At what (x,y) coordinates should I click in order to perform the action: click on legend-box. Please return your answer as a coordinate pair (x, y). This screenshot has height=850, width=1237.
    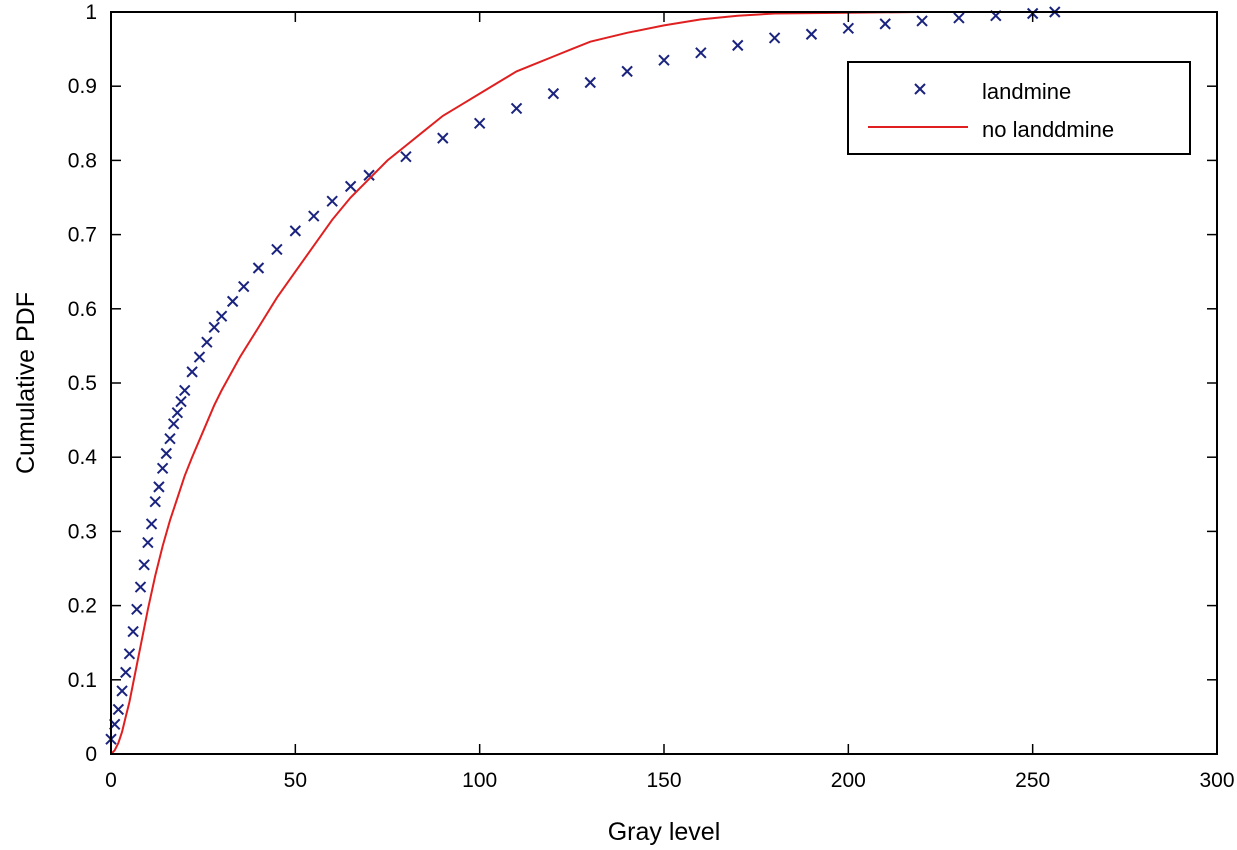
    Looking at the image, I should click on (1019, 108).